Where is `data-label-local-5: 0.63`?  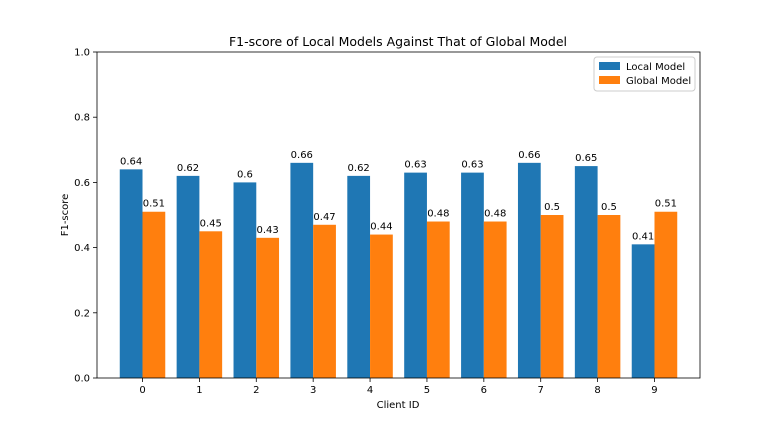
data-label-local-5: 0.63 is located at coordinates (415, 165).